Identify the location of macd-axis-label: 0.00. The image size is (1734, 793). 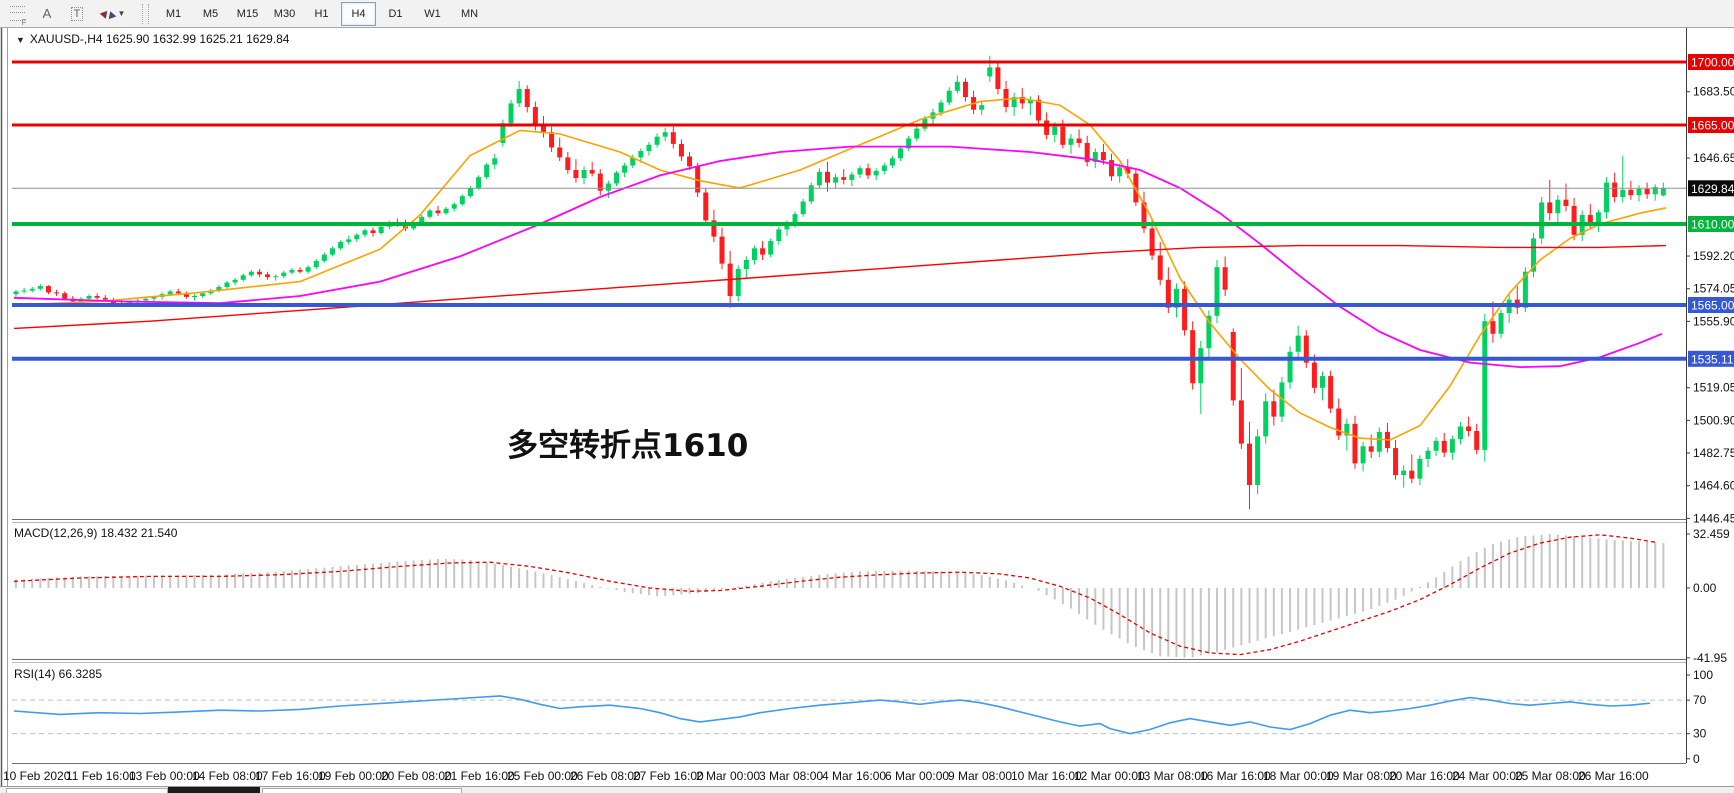
(1705, 588).